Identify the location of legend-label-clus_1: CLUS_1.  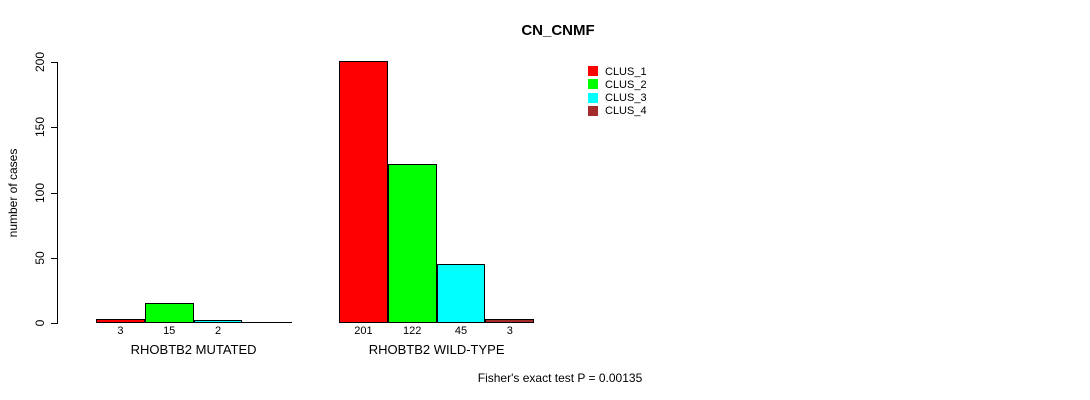
(626, 71).